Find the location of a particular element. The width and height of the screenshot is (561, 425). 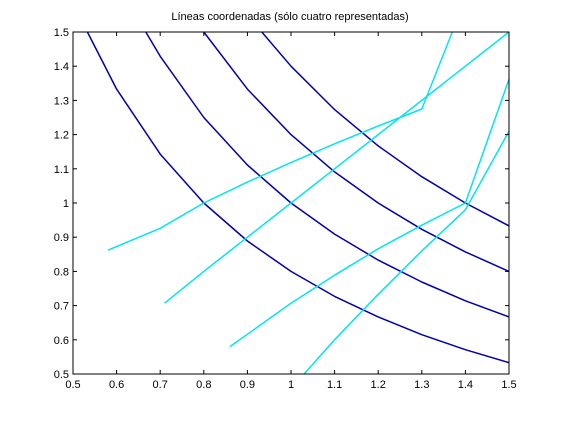

y-tick-label: 0.5 is located at coordinates (61, 375).